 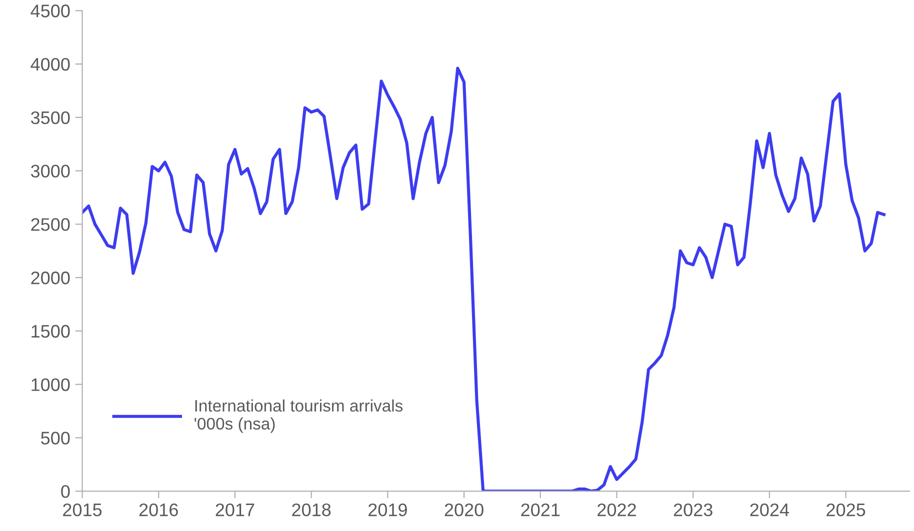 What do you see at coordinates (387, 509) in the screenshot?
I see `x-tick-label: 2019` at bounding box center [387, 509].